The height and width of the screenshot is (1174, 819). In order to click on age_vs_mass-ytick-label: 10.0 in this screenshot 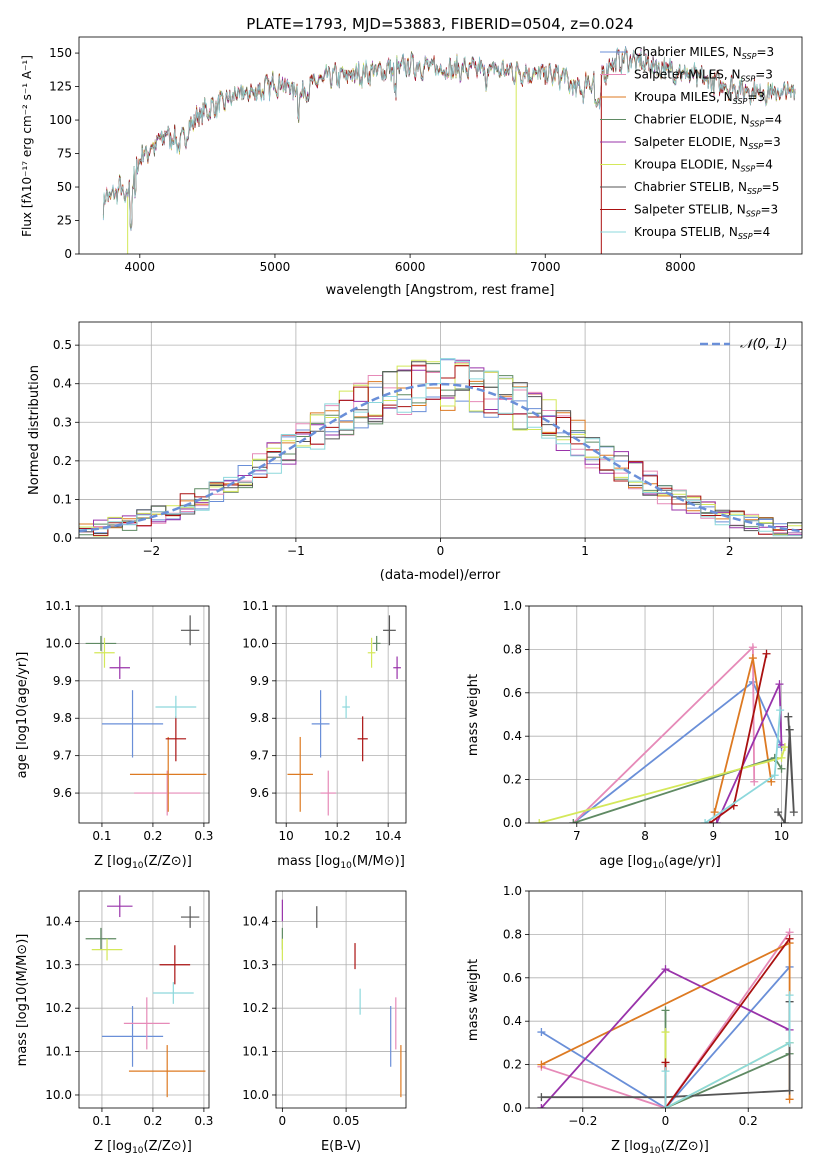, I will do `click(255, 643)`.